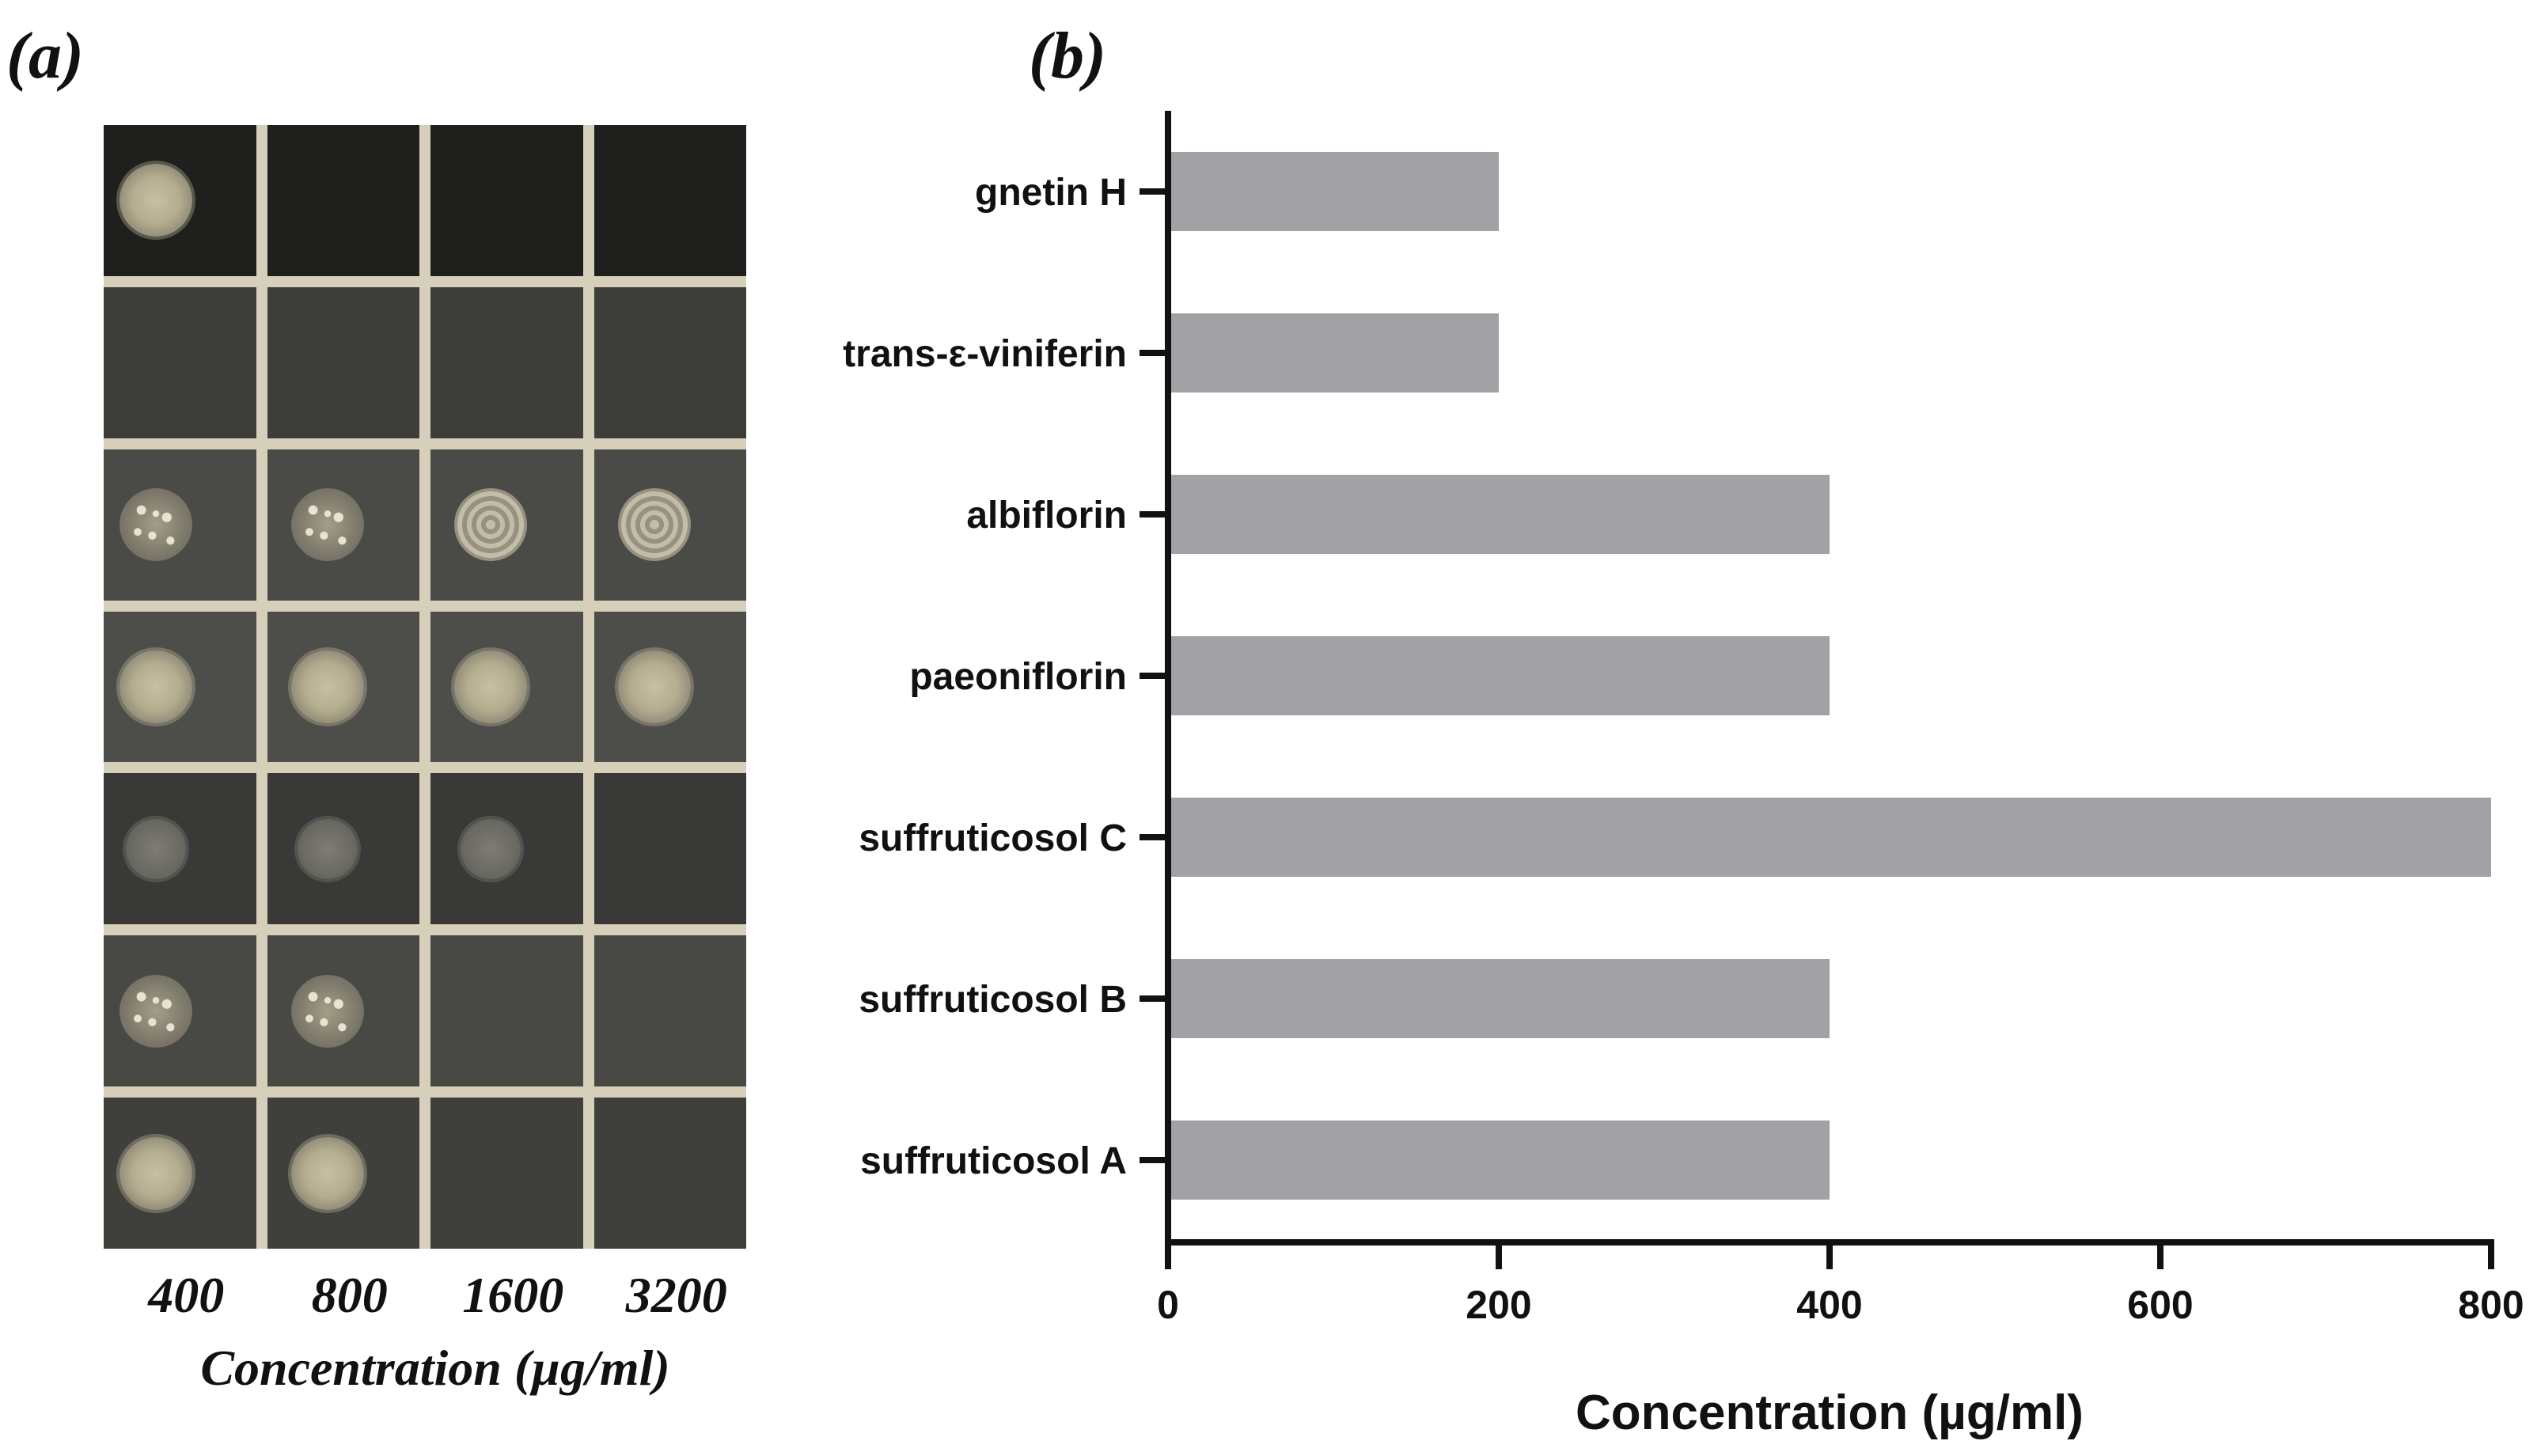  What do you see at coordinates (1051, 193) in the screenshot?
I see `category-label: gnetin H` at bounding box center [1051, 193].